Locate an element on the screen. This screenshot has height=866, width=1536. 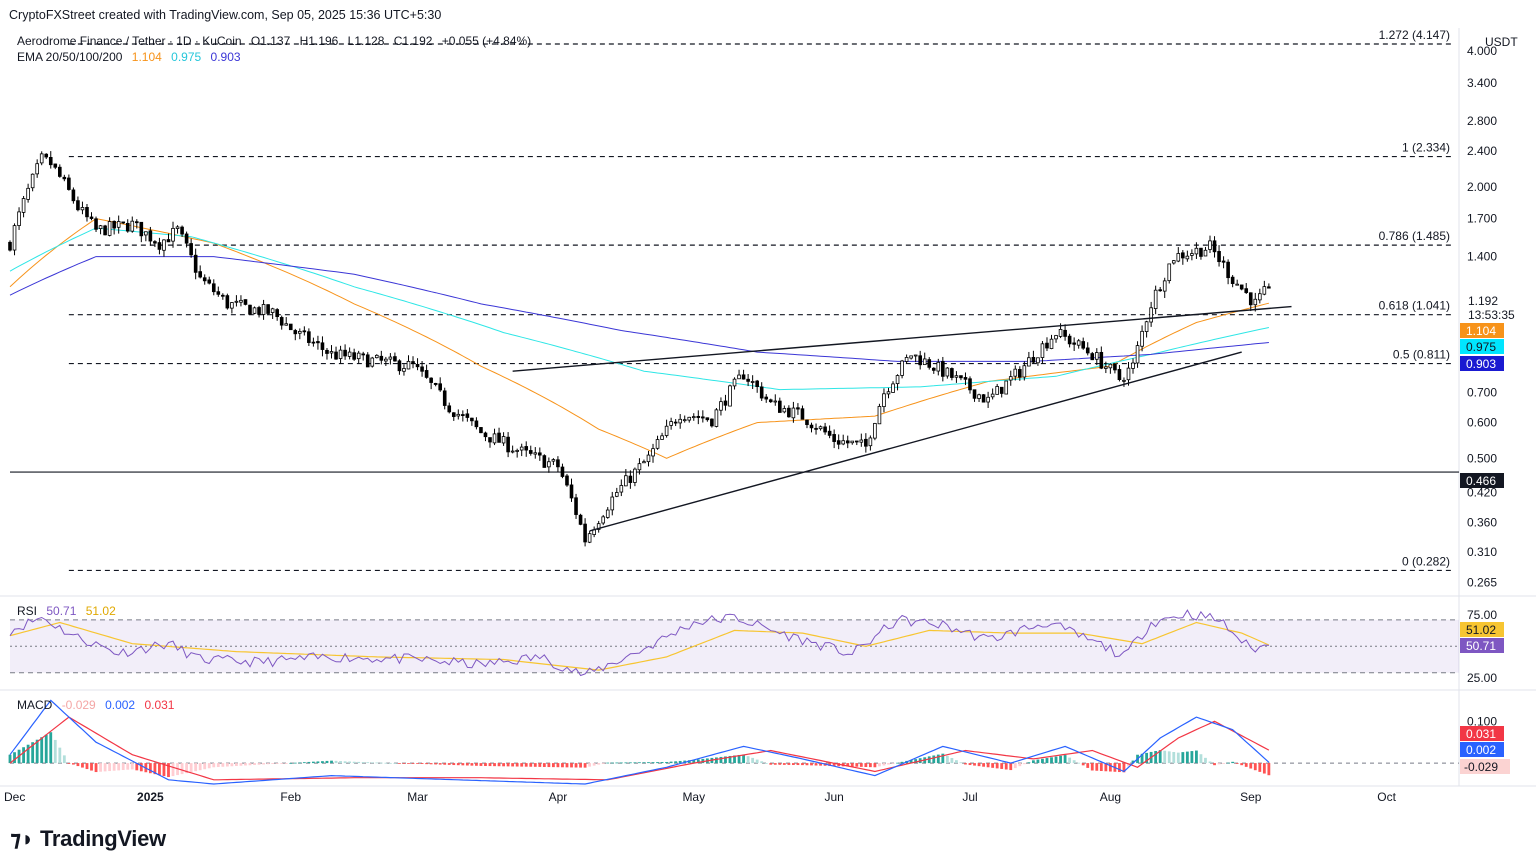
histogram-badge-value: -0.029 is located at coordinates (1481, 767).